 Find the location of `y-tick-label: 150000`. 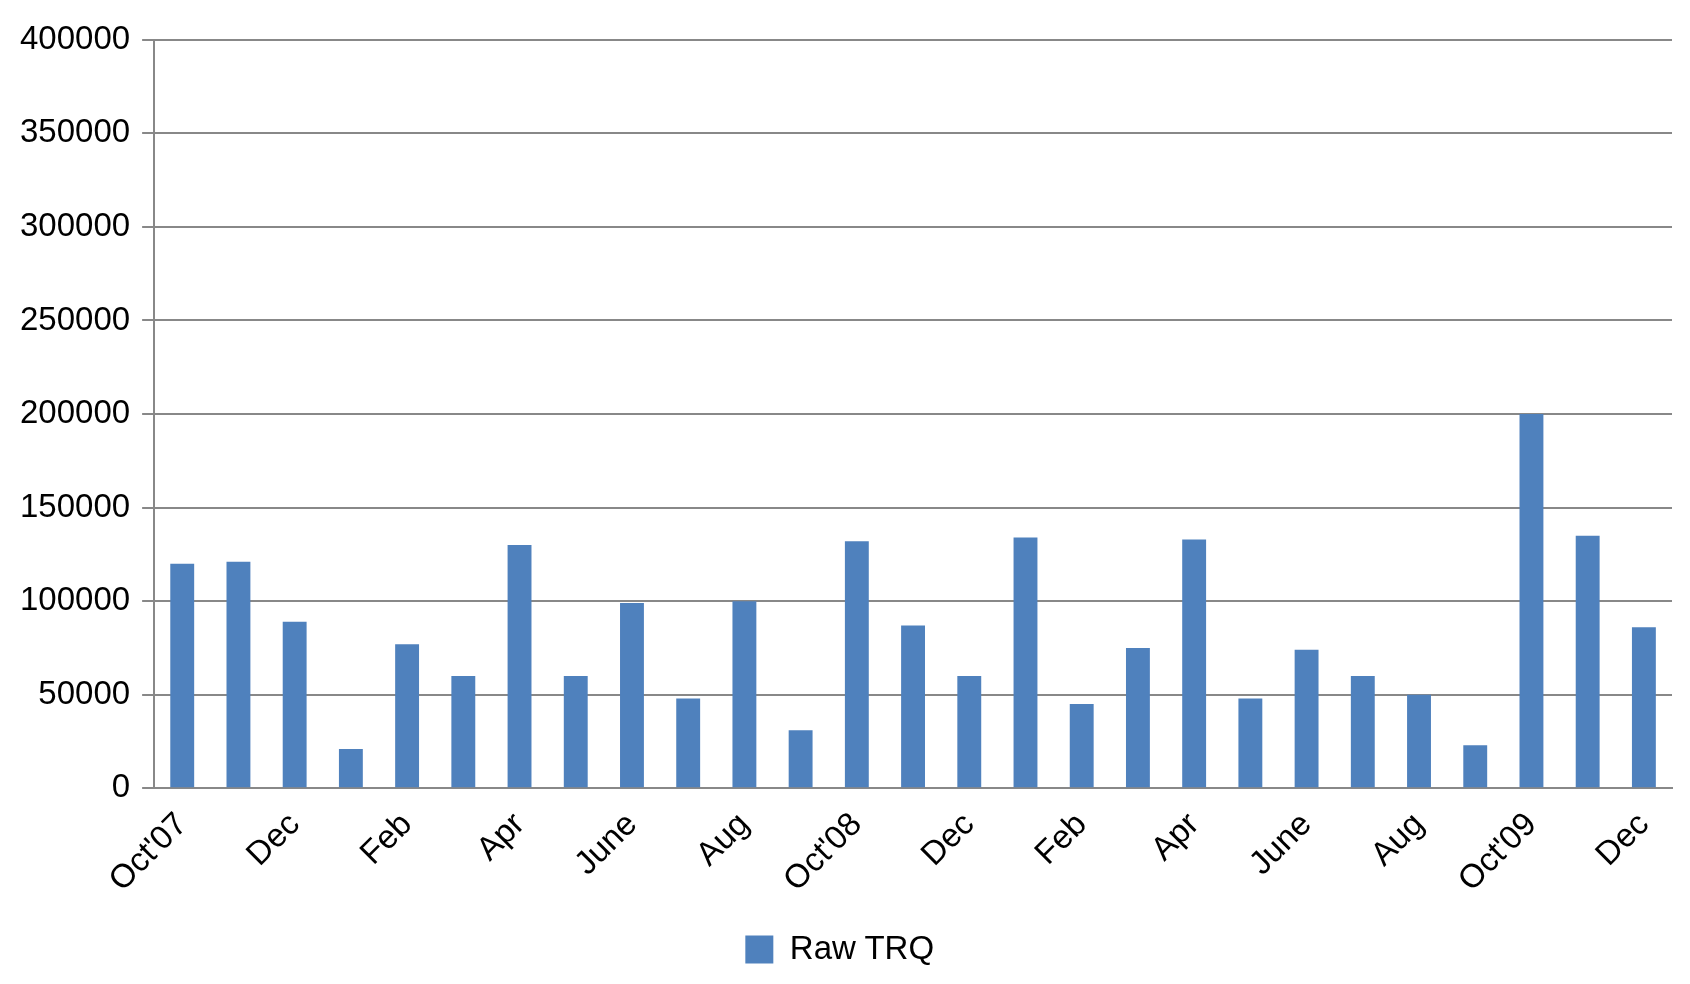

y-tick-label: 150000 is located at coordinates (75, 505).